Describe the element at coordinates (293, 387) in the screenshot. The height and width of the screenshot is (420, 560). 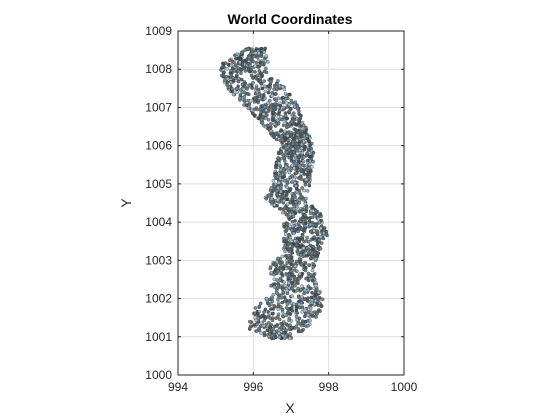
I see `x-tick-labels: 994 996 998 1000` at that location.